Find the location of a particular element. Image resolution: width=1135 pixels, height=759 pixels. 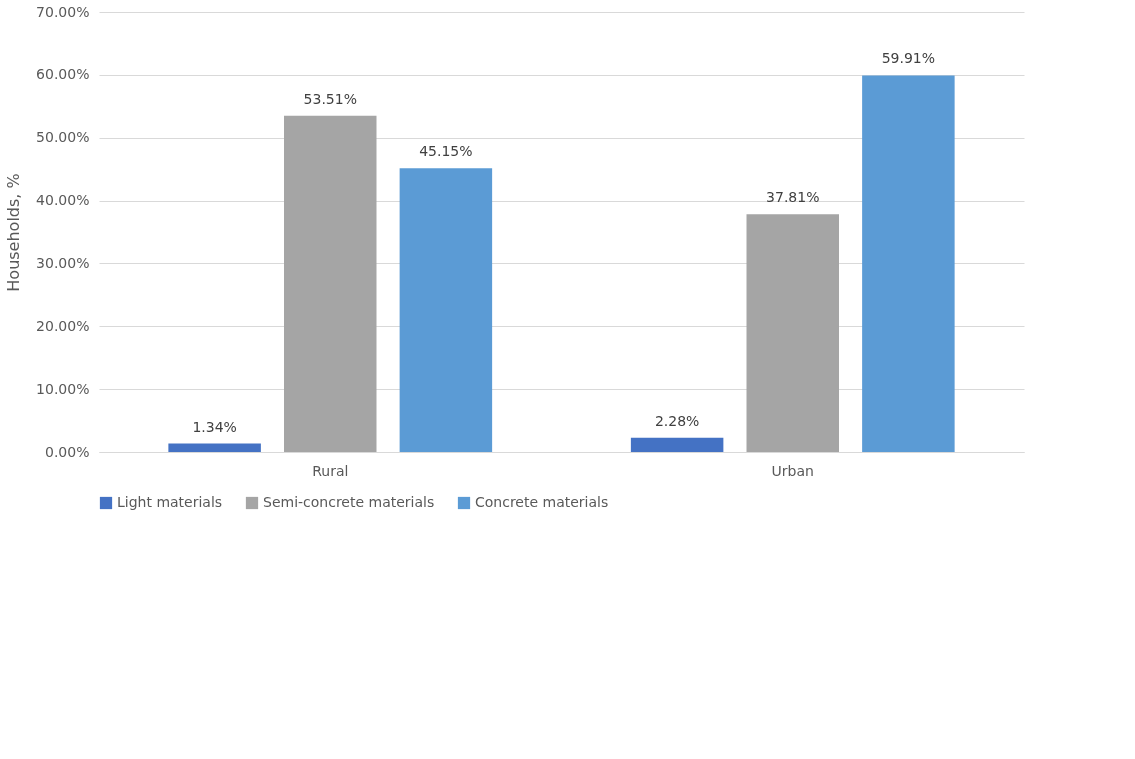

legend-label: Light materials is located at coordinates (170, 502).